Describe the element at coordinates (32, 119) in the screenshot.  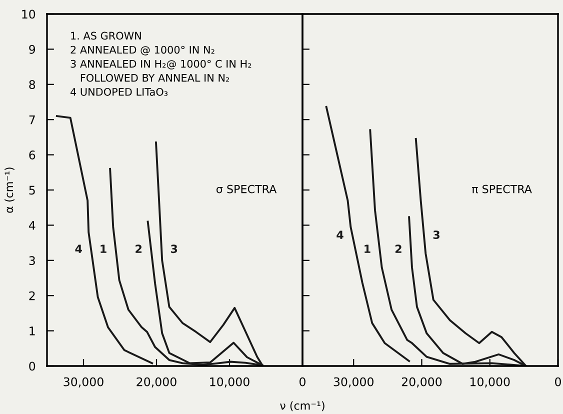
I see `y-tick-label: 7` at that location.